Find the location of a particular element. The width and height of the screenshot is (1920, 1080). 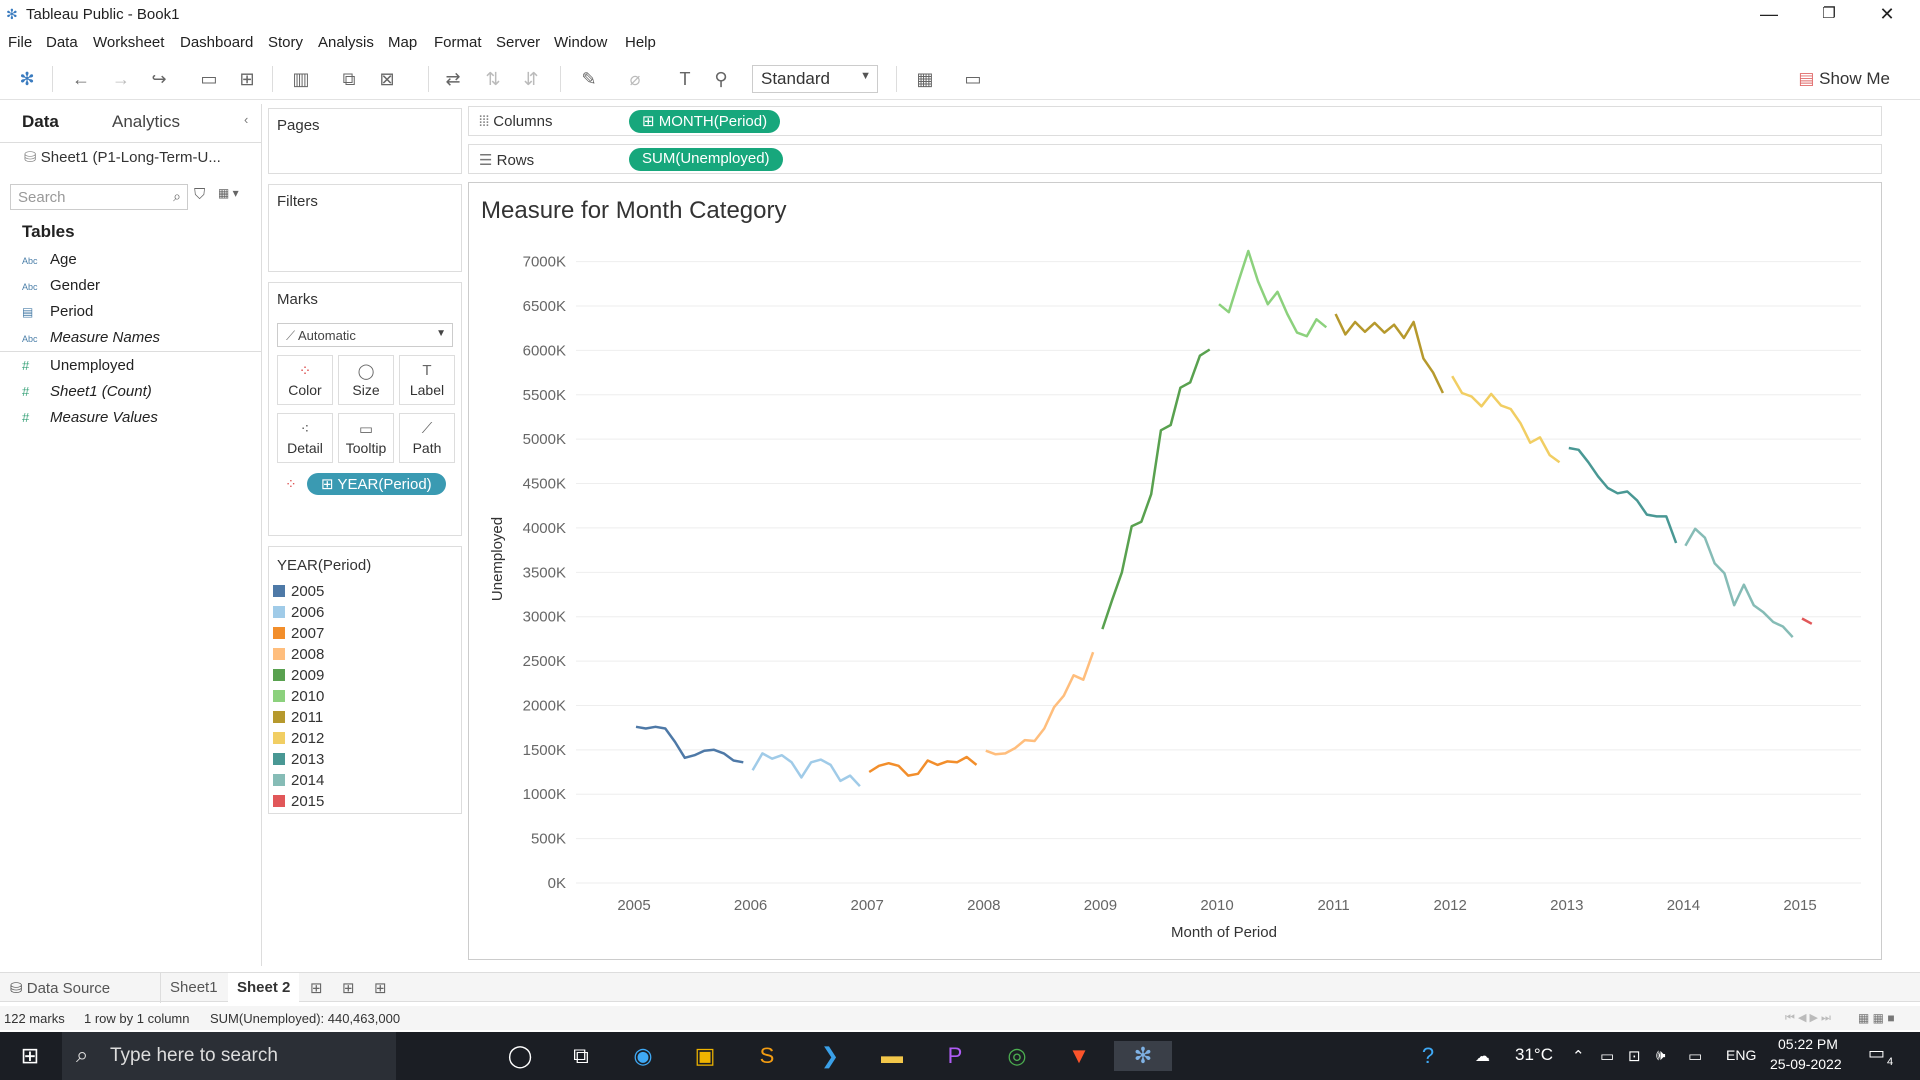

highlight-icon: ✎ is located at coordinates (589, 79).